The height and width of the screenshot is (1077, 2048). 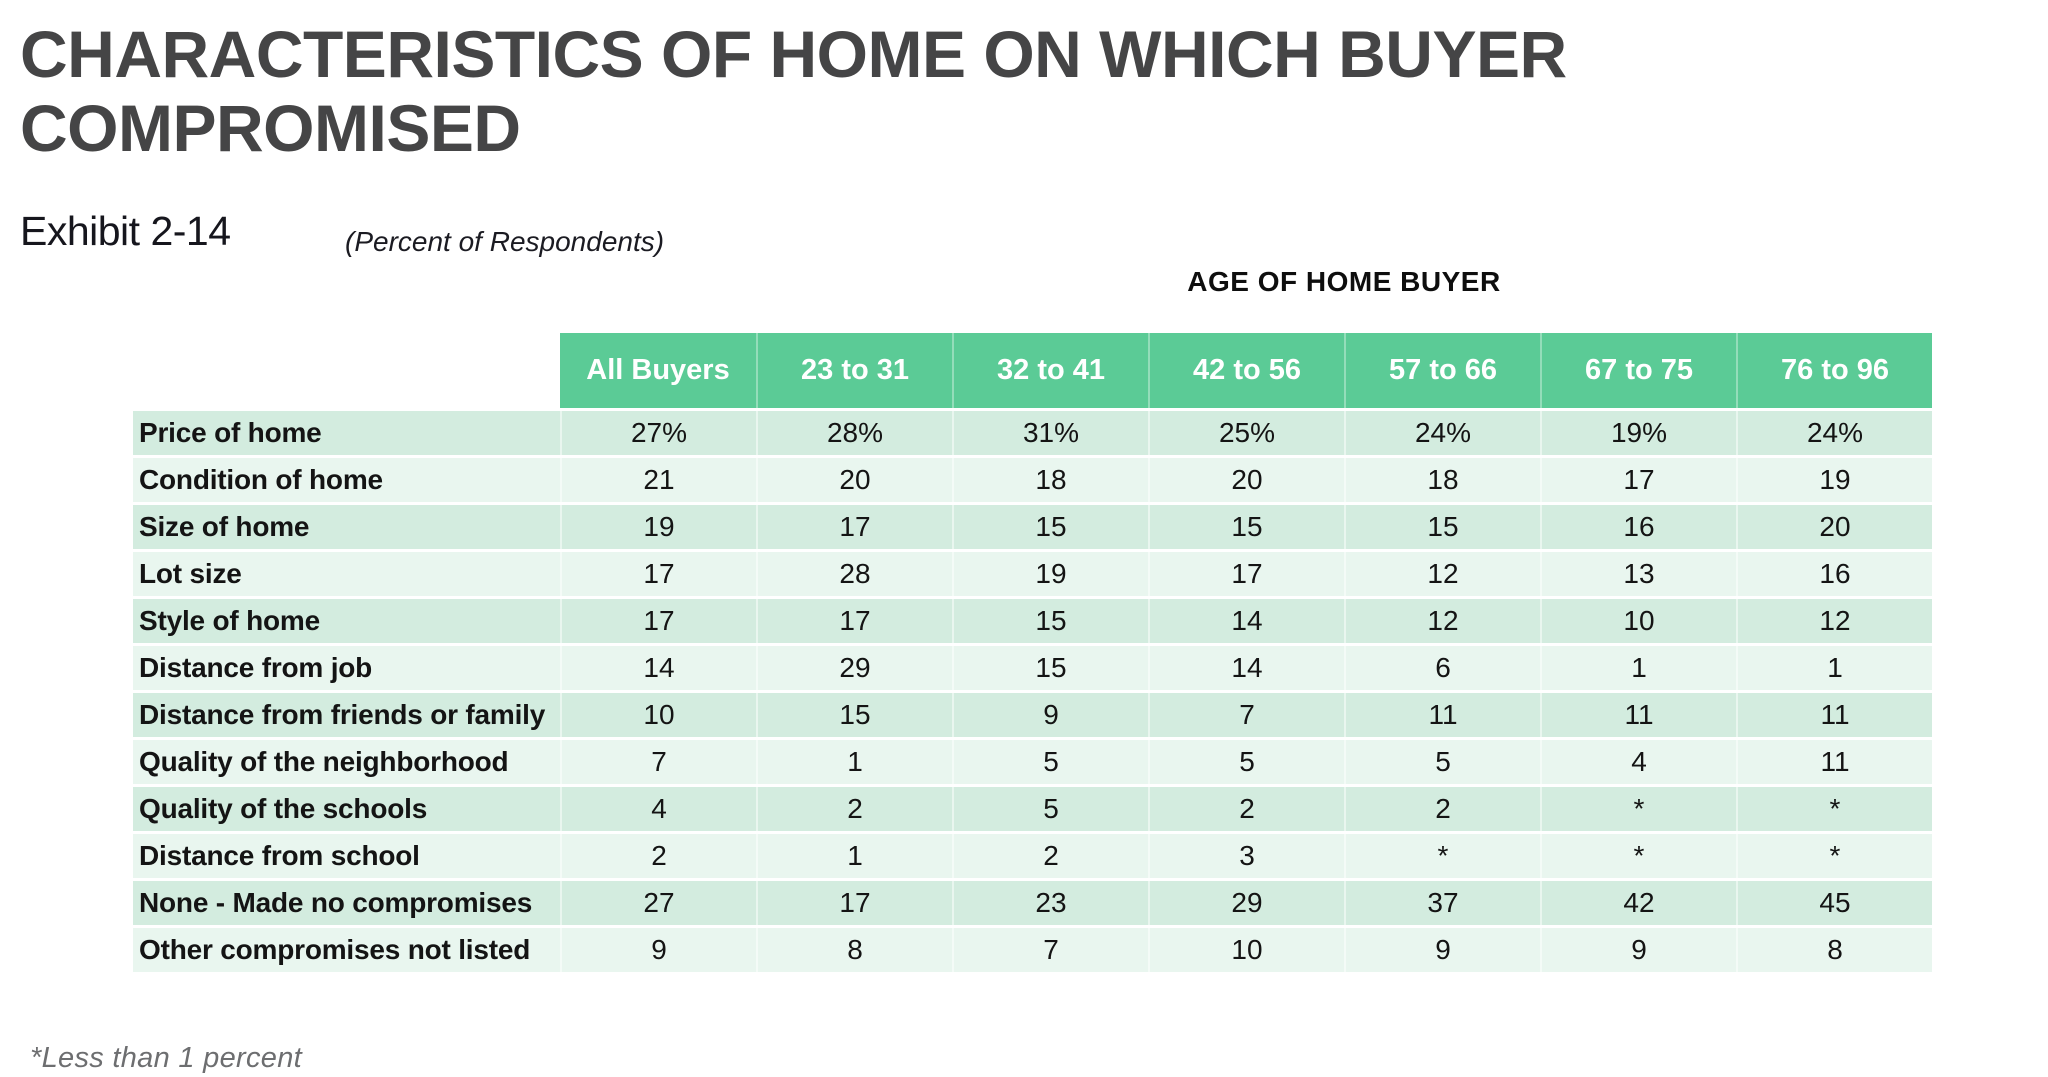 What do you see at coordinates (324, 761) in the screenshot?
I see `row-label: Quality of the neighborhood` at bounding box center [324, 761].